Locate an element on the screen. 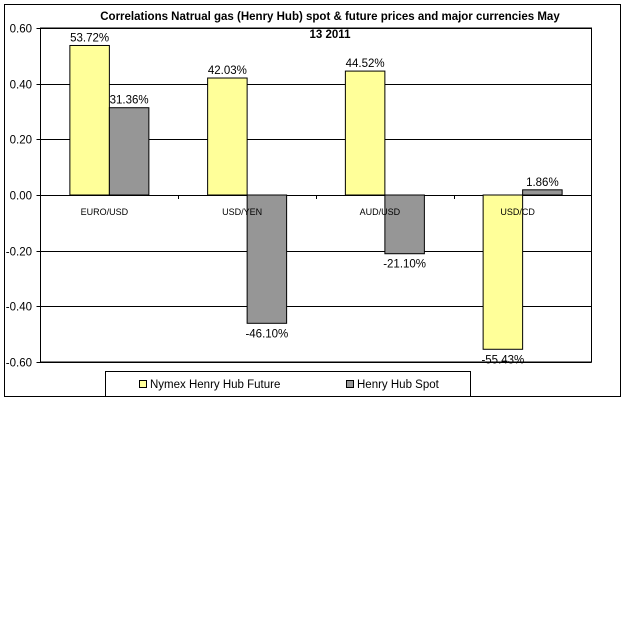  bar-future-euro-usd is located at coordinates (89, 120).